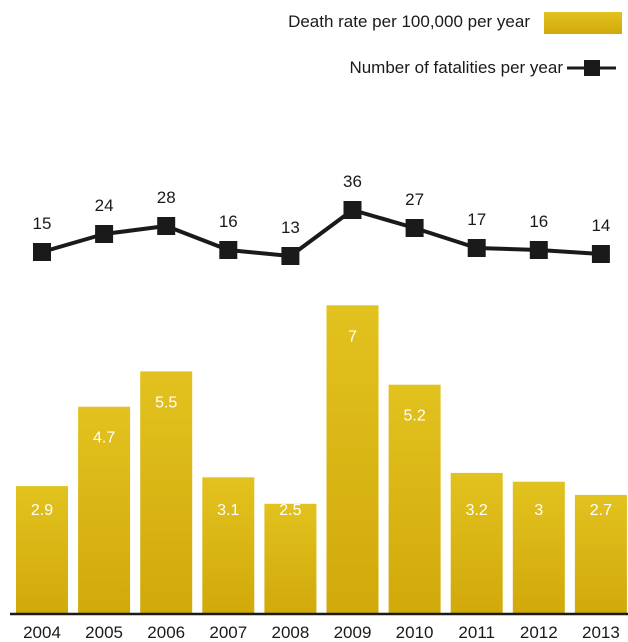 The image size is (628, 642). Describe the element at coordinates (538, 250) in the screenshot. I see `line-point-2012` at that location.